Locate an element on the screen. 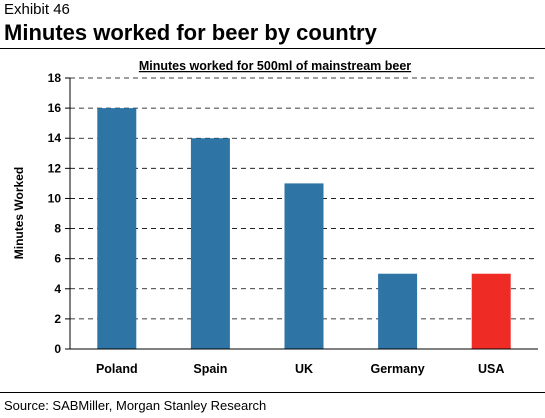  footer-divider is located at coordinates (272, 392).